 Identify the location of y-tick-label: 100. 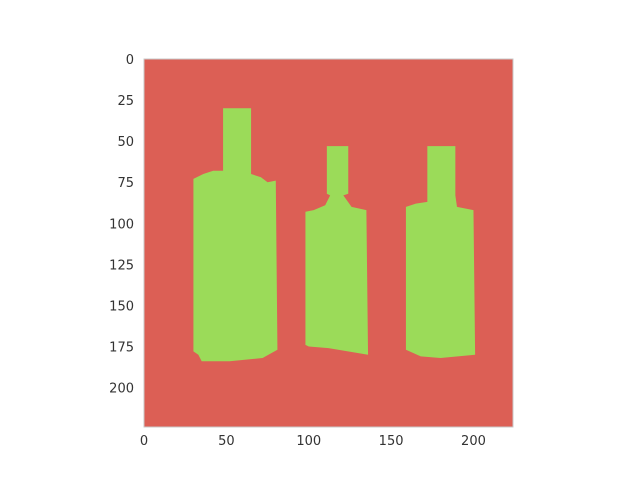
(121, 224).